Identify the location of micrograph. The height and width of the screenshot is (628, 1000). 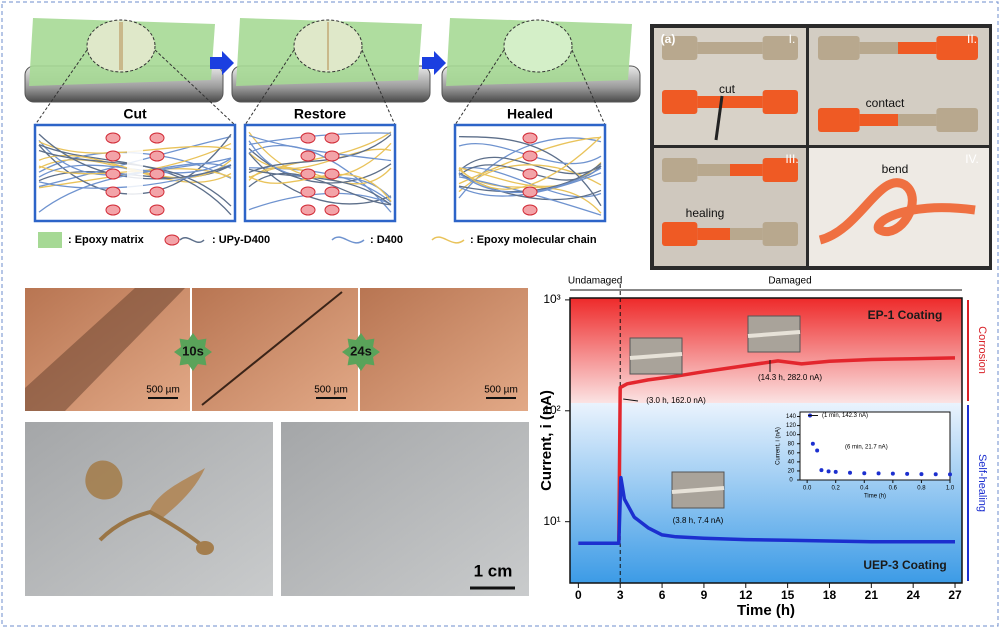
(444, 349).